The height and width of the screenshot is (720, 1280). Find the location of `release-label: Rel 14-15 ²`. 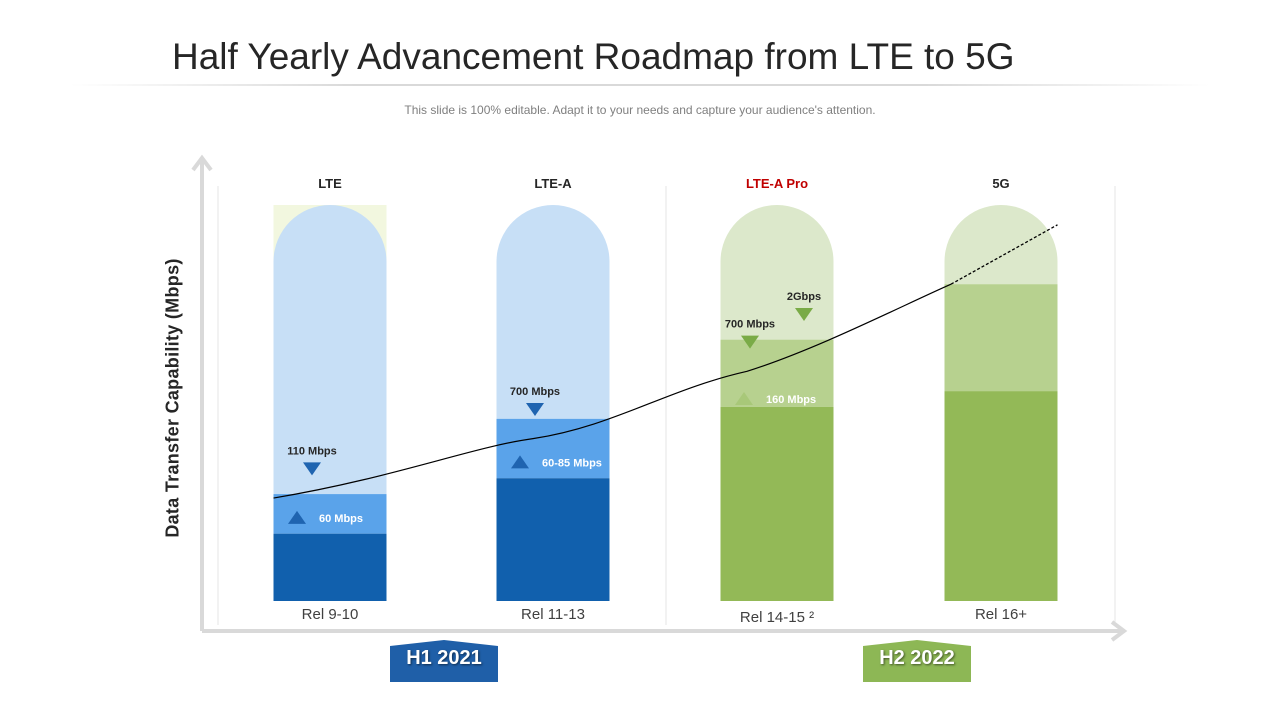

release-label: Rel 14-15 ² is located at coordinates (777, 617).